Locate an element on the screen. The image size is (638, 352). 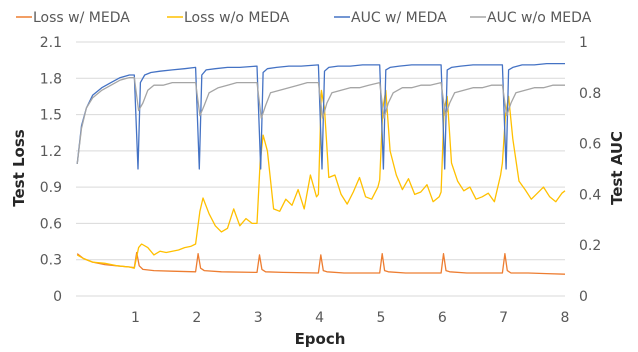
y-left-tick-label: 1.5 is located at coordinates (51, 116).